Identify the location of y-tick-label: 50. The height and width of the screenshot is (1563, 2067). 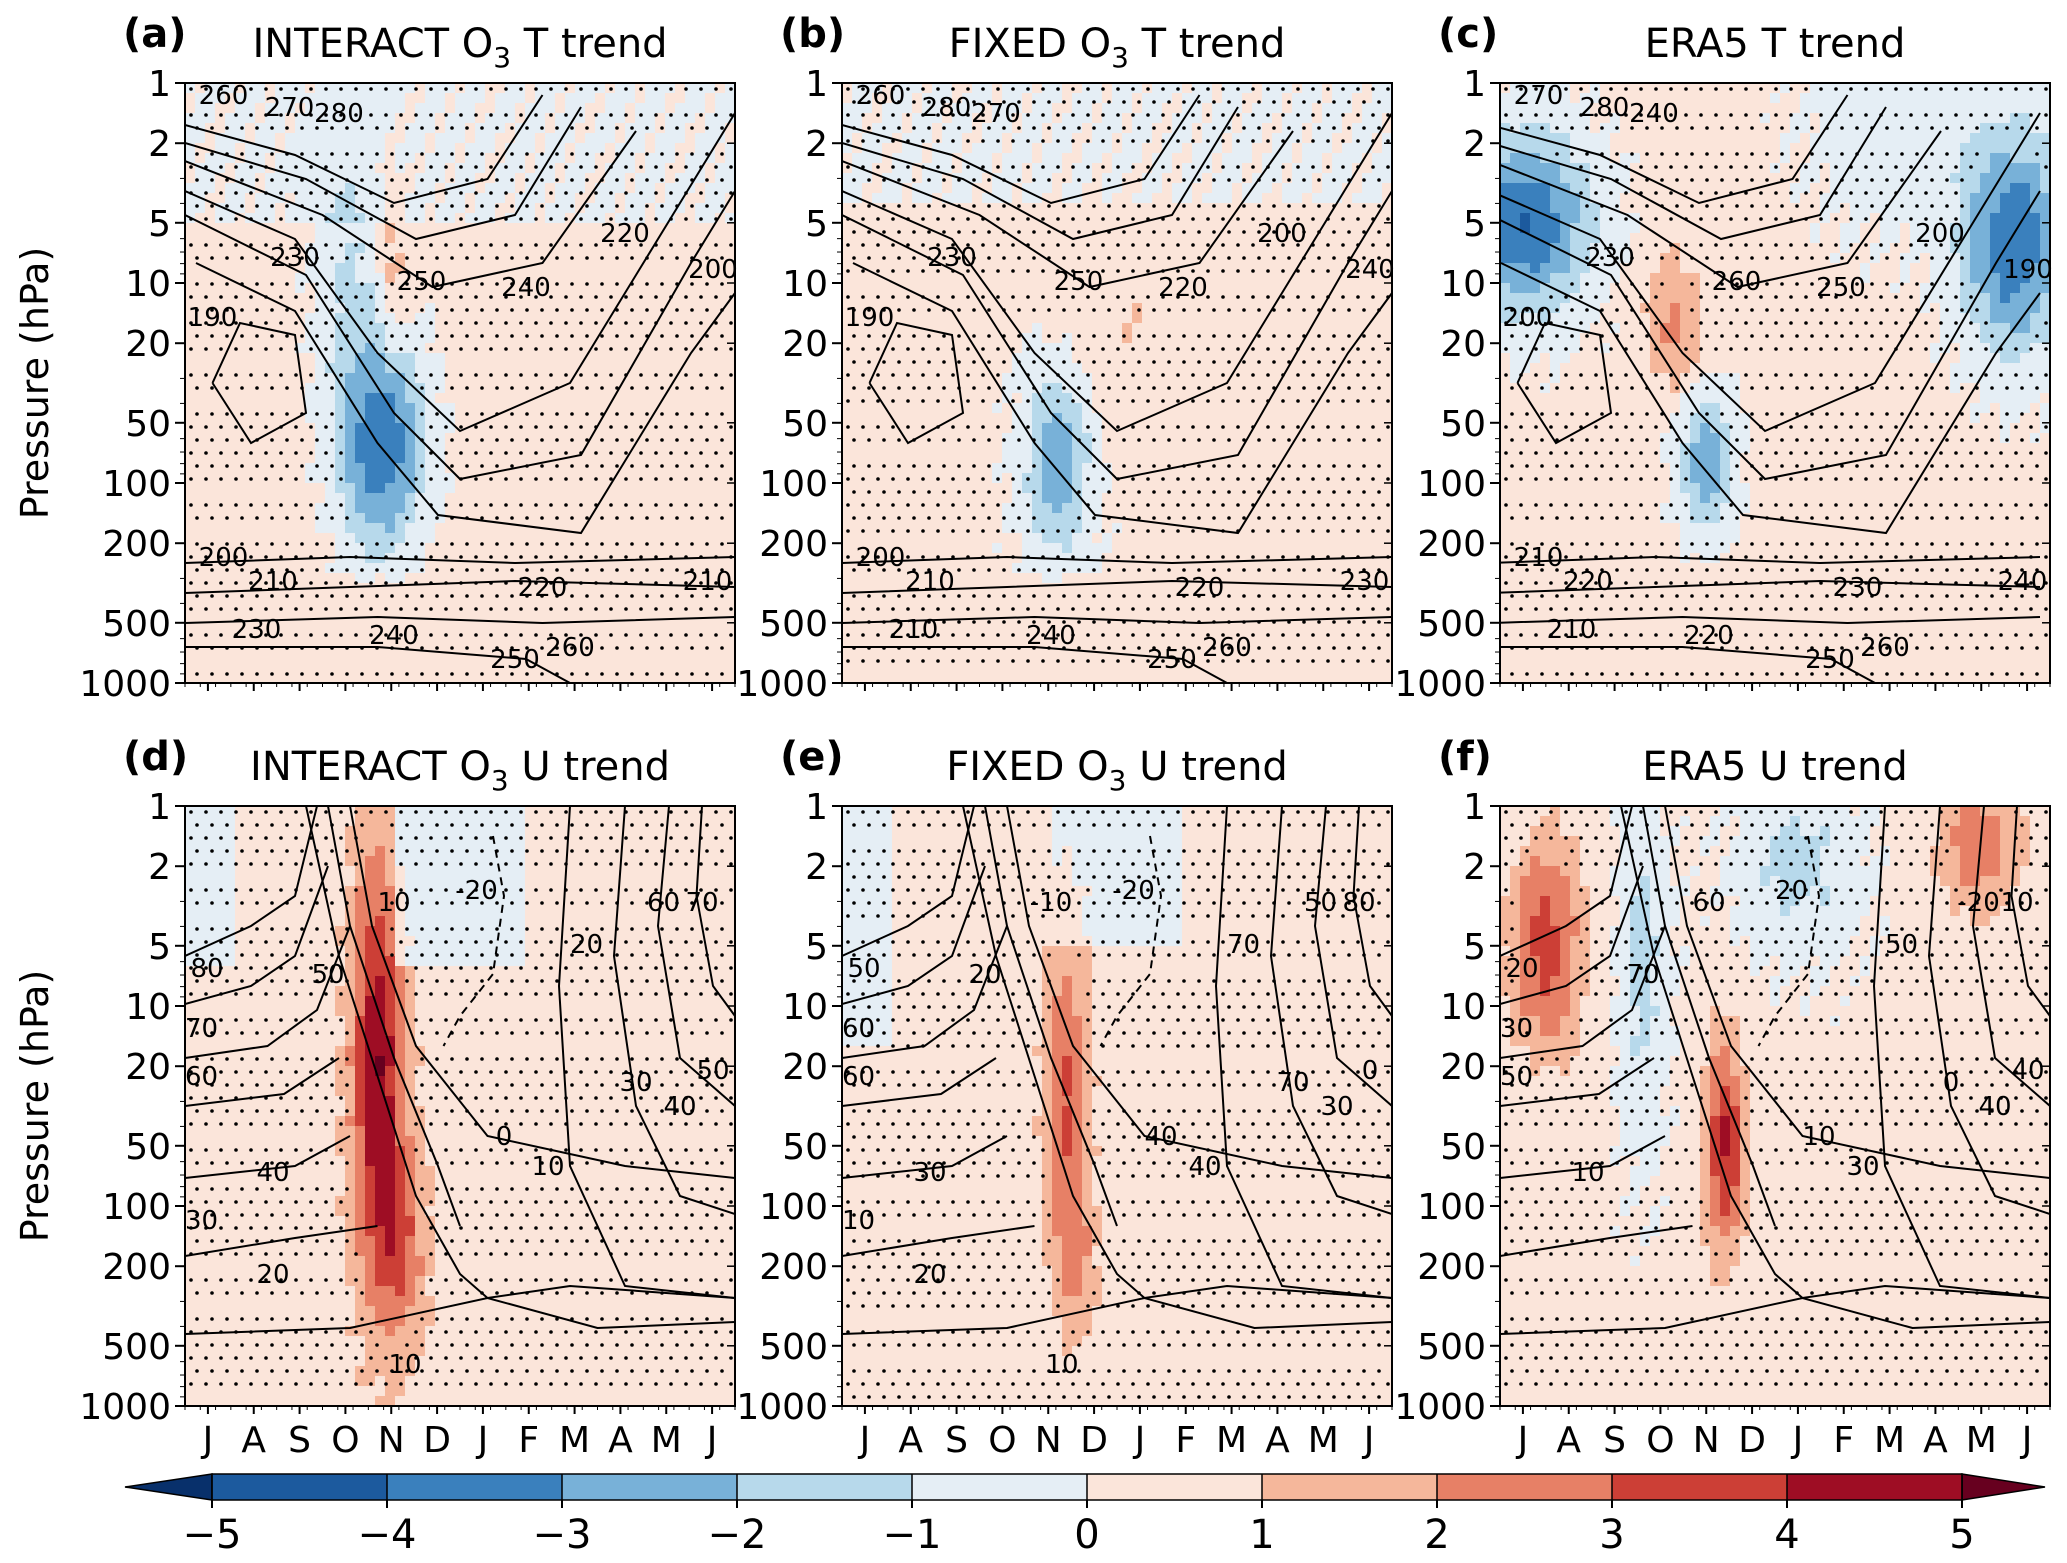
(148, 424).